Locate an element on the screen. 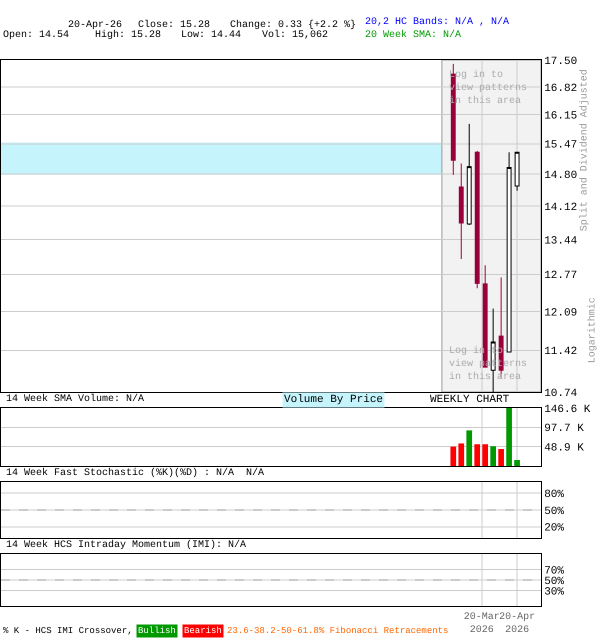  y-tick-label: 14.80 is located at coordinates (561, 176).